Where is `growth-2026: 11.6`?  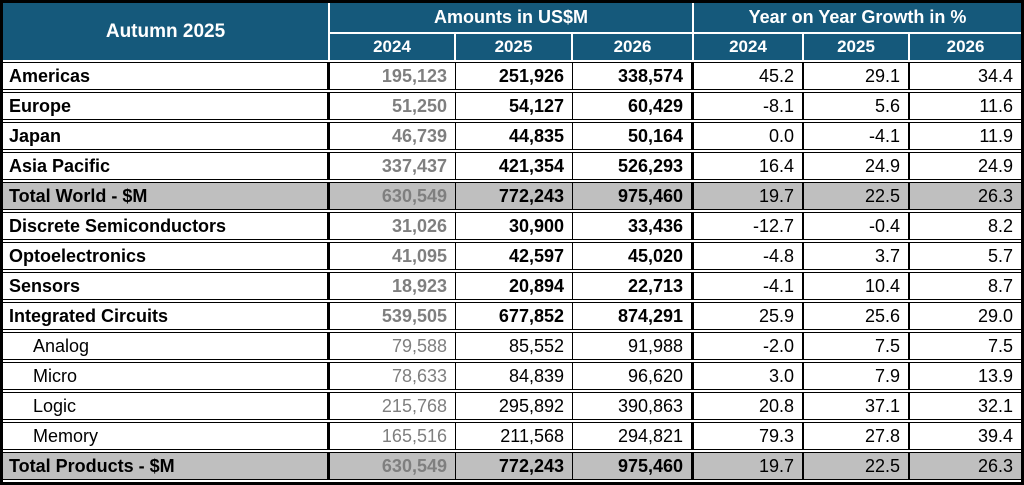 growth-2026: 11.6 is located at coordinates (965, 106).